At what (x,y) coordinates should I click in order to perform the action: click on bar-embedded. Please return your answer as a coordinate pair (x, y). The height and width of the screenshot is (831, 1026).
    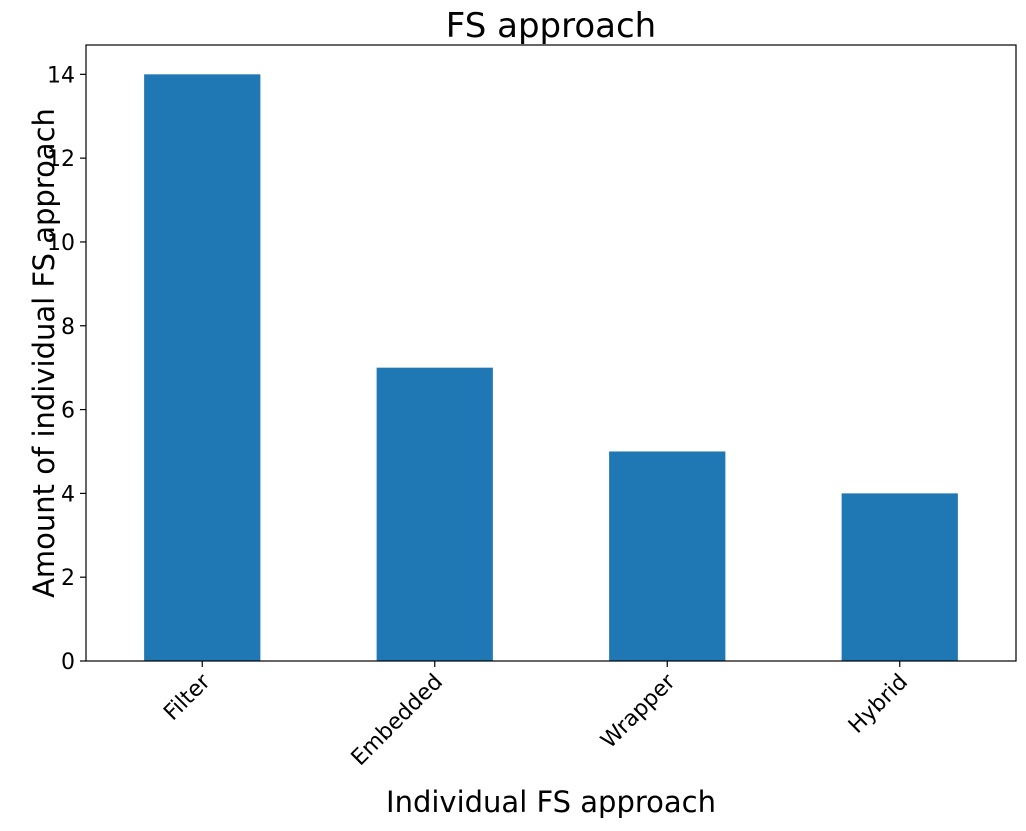
    Looking at the image, I should click on (434, 514).